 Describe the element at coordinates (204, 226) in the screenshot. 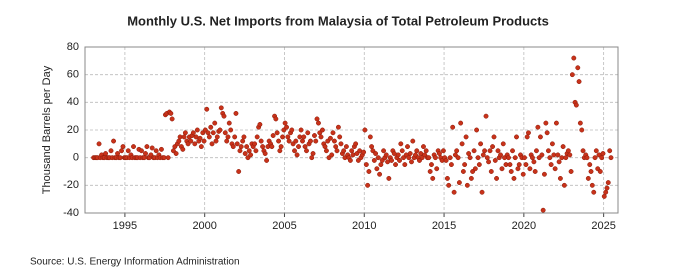

I see `x-tick-label: 2000` at that location.